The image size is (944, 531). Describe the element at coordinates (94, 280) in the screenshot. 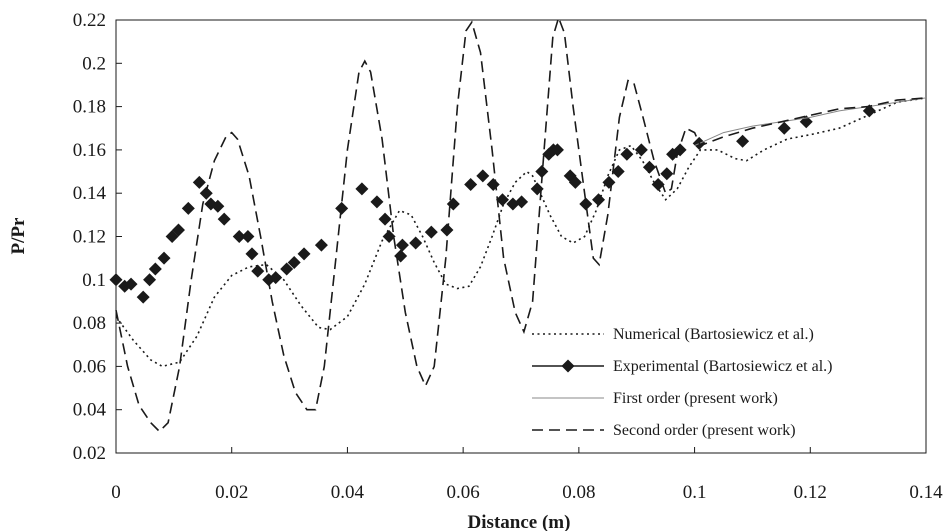

I see `y-tick-label: 0.1` at that location.